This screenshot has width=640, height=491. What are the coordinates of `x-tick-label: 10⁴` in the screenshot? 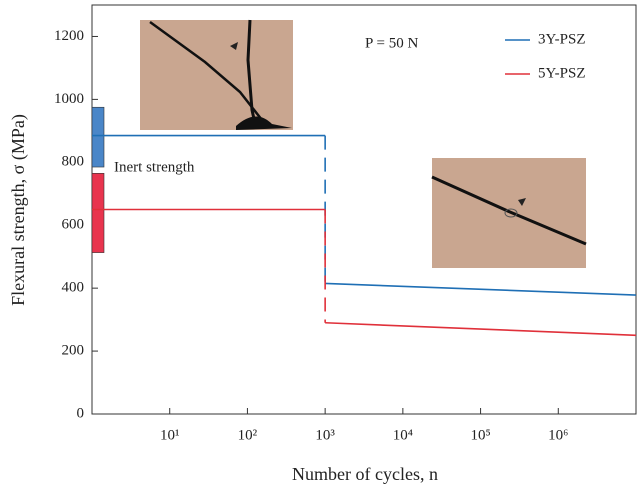 It's located at (403, 435).